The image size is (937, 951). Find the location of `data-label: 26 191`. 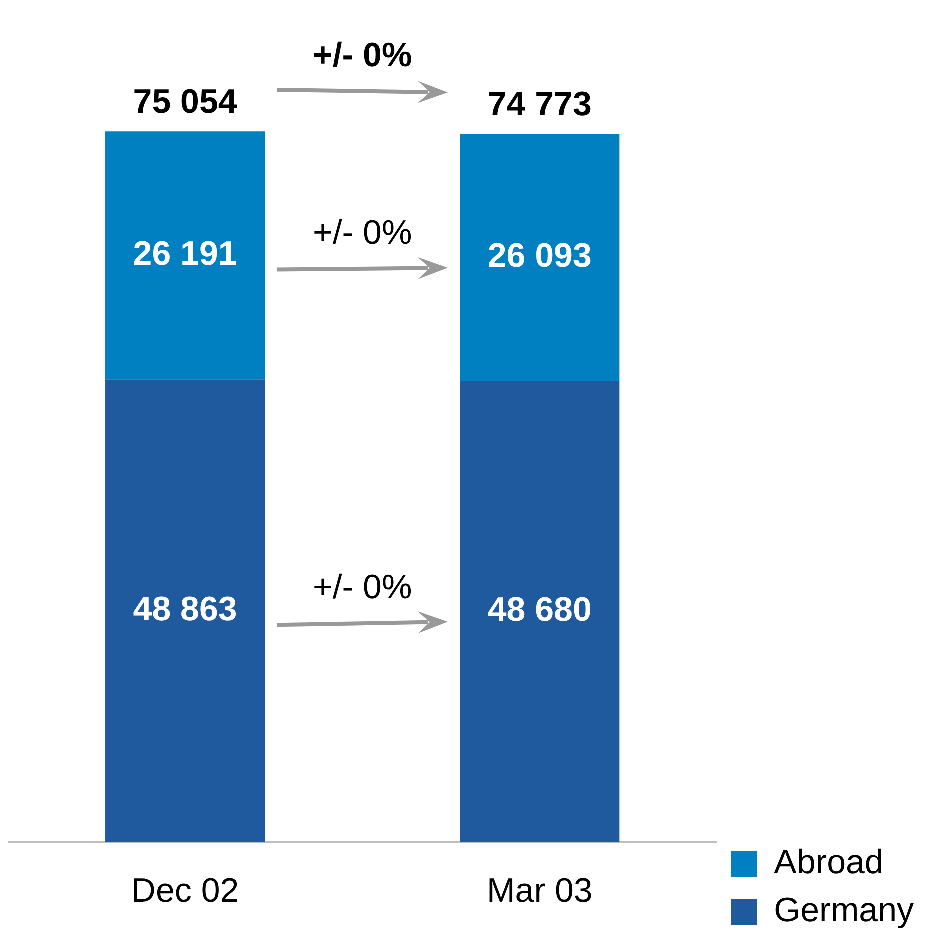

data-label: 26 191 is located at coordinates (185, 254).